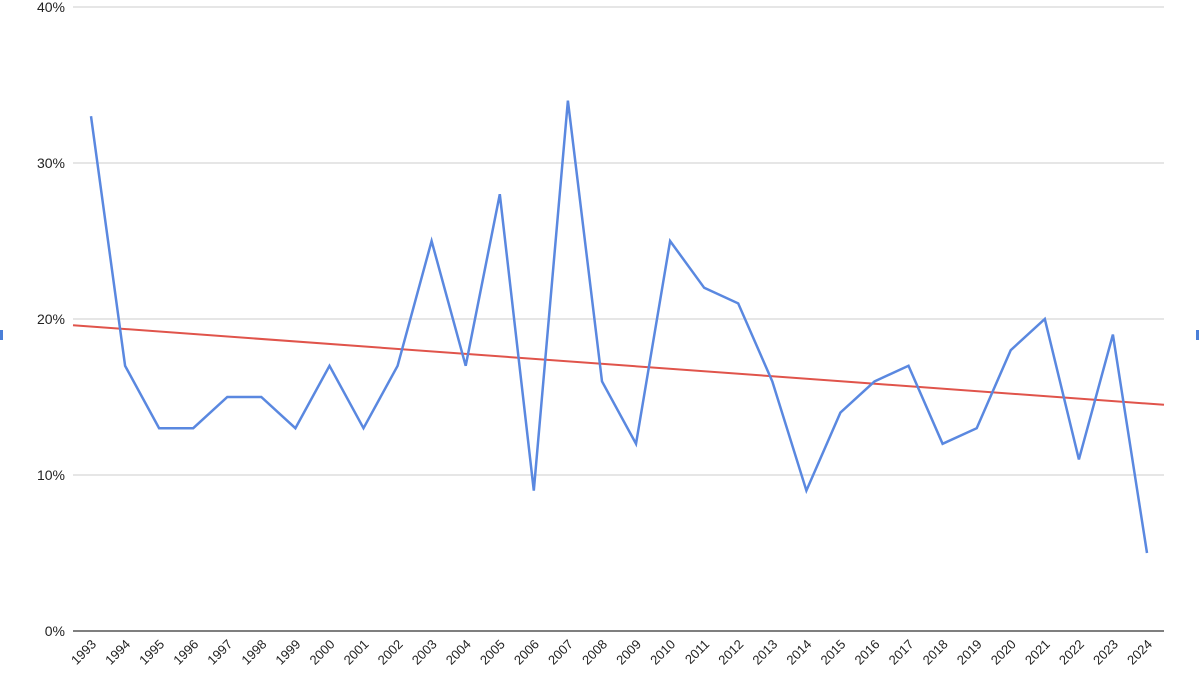 This screenshot has width=1200, height=675. I want to click on x-tick-label: 2018, so click(935, 652).